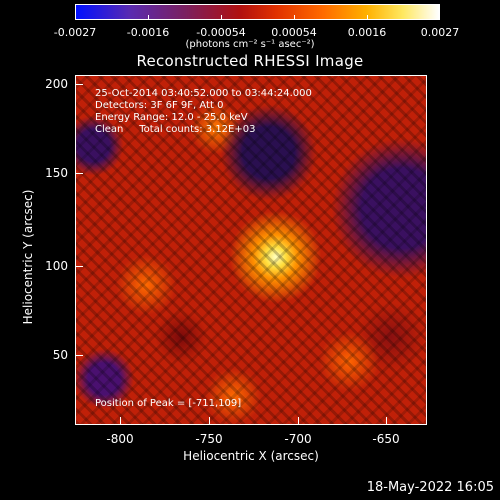 This screenshot has width=500, height=500. Describe the element at coordinates (171, 117) in the screenshot. I see `energy-range-text: Energy Range: 12.0 - 25.0 keV` at that location.